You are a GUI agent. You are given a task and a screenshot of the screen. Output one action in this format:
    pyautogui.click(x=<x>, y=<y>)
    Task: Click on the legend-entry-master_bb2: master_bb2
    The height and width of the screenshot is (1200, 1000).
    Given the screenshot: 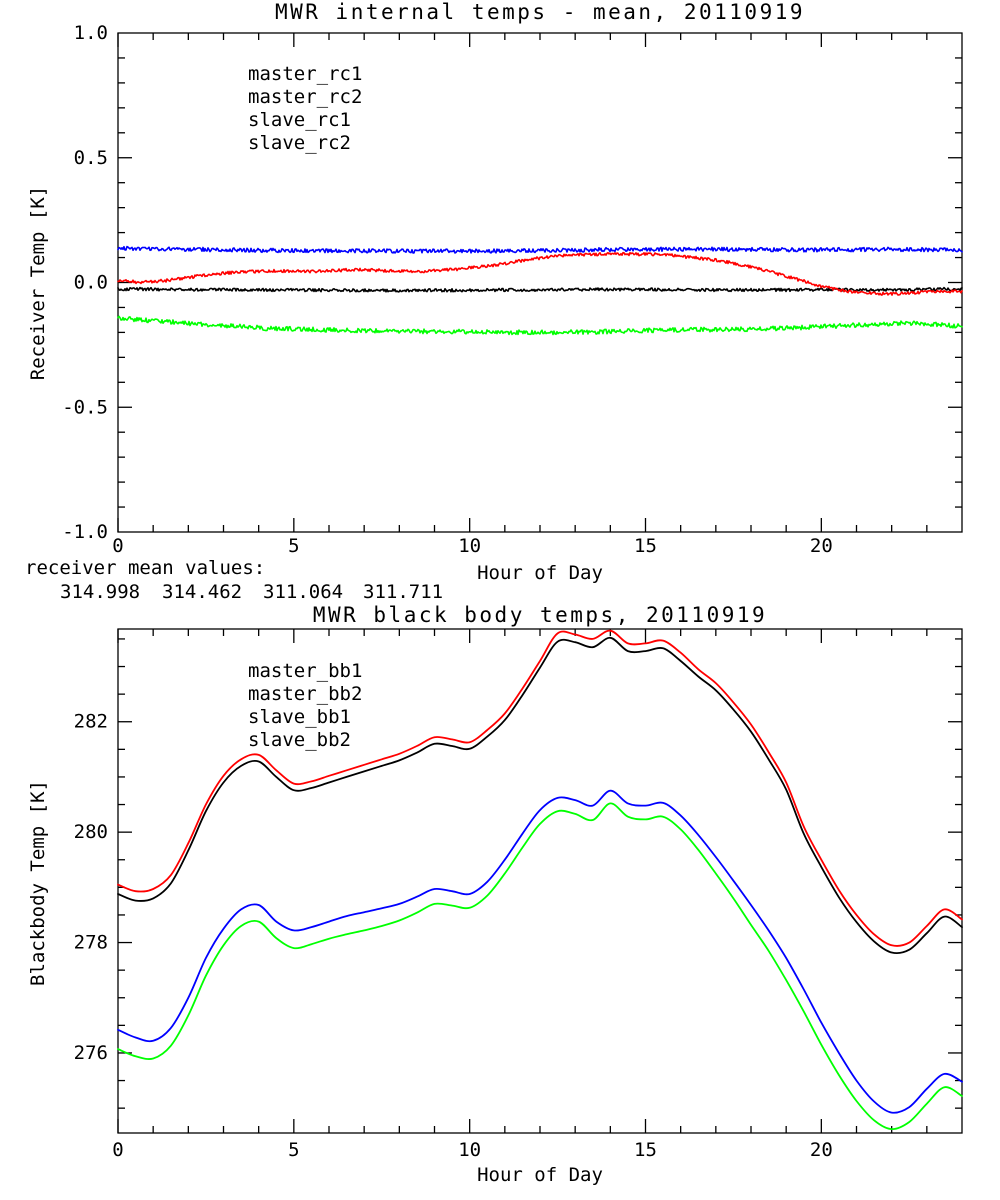 What is the action you would take?
    pyautogui.click(x=305, y=694)
    